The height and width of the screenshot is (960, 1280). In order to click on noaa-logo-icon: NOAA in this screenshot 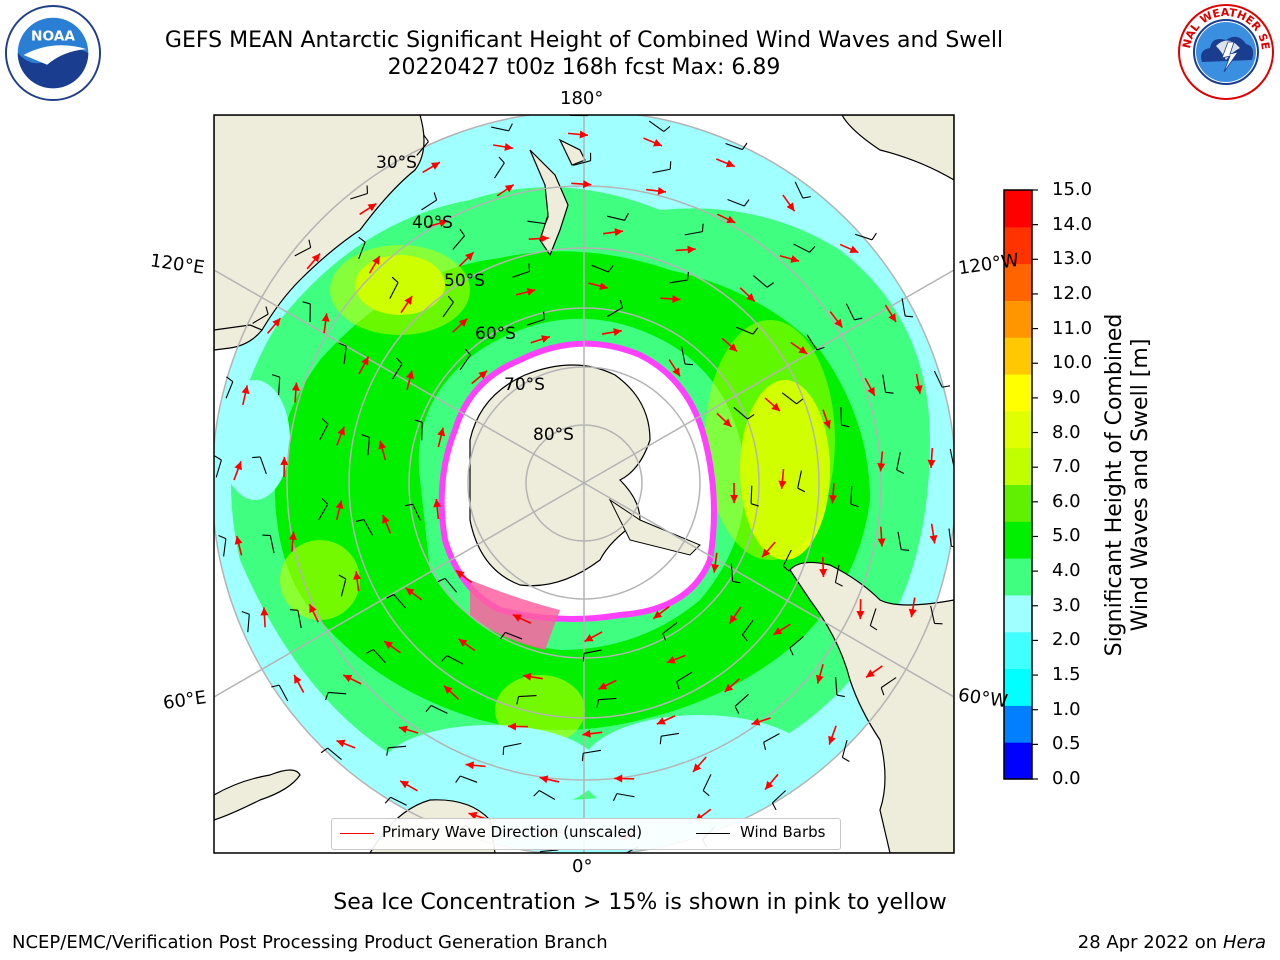, I will do `click(53, 53)`.